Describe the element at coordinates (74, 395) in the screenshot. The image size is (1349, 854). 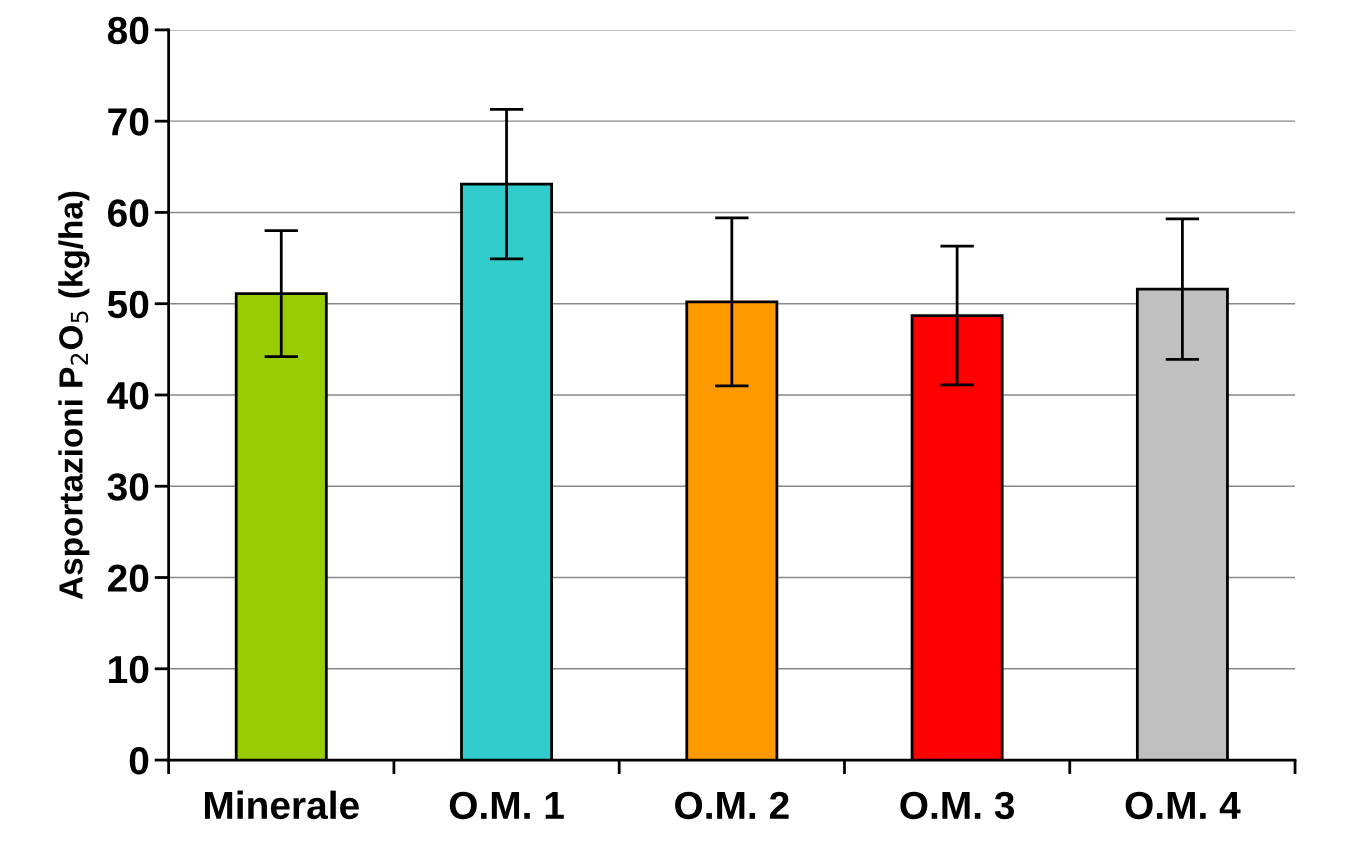
I see `y-axis-title: Asportazioni P$_{2}$O$_{5}$ (kg/ha)` at that location.